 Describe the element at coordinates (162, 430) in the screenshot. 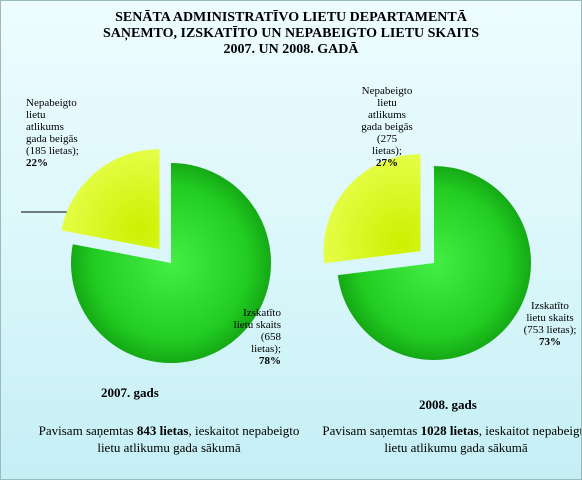

I see `note-bold: 843 lietas` at that location.